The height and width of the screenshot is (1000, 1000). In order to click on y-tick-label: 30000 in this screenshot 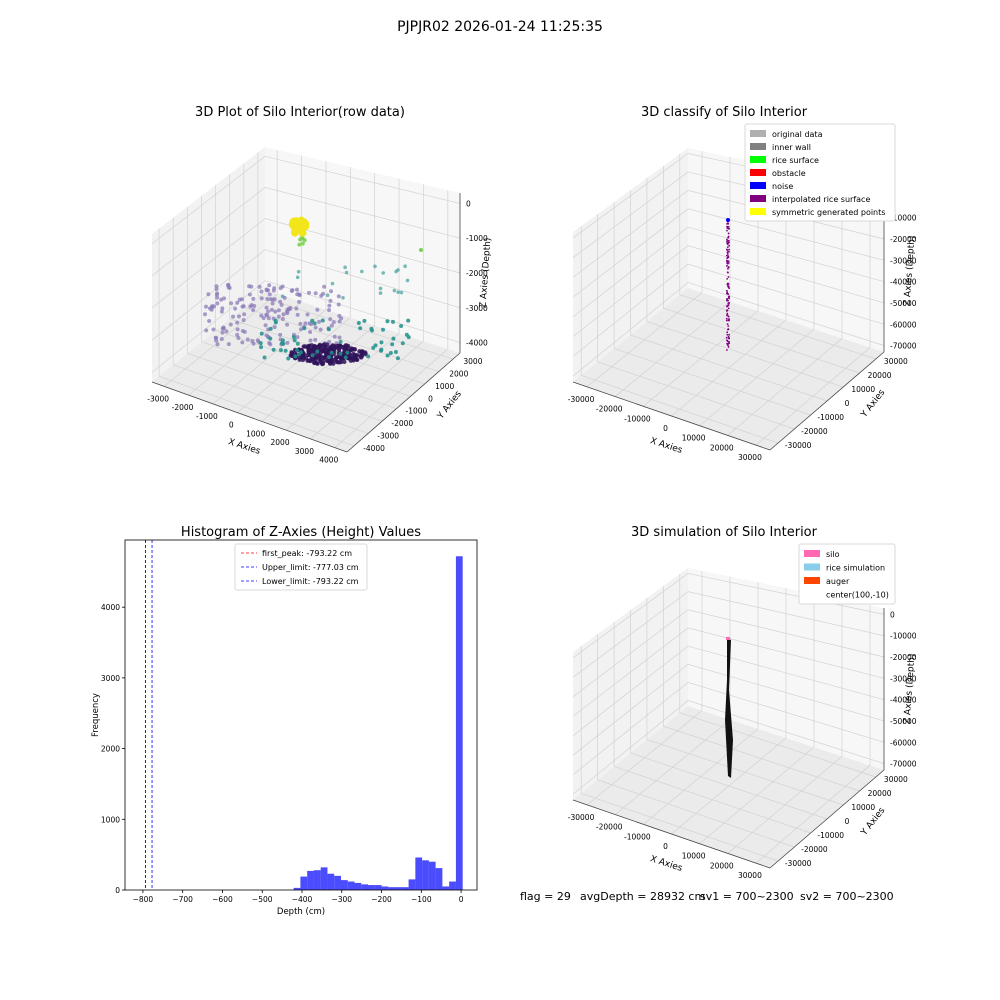, I will do `click(896, 779)`.